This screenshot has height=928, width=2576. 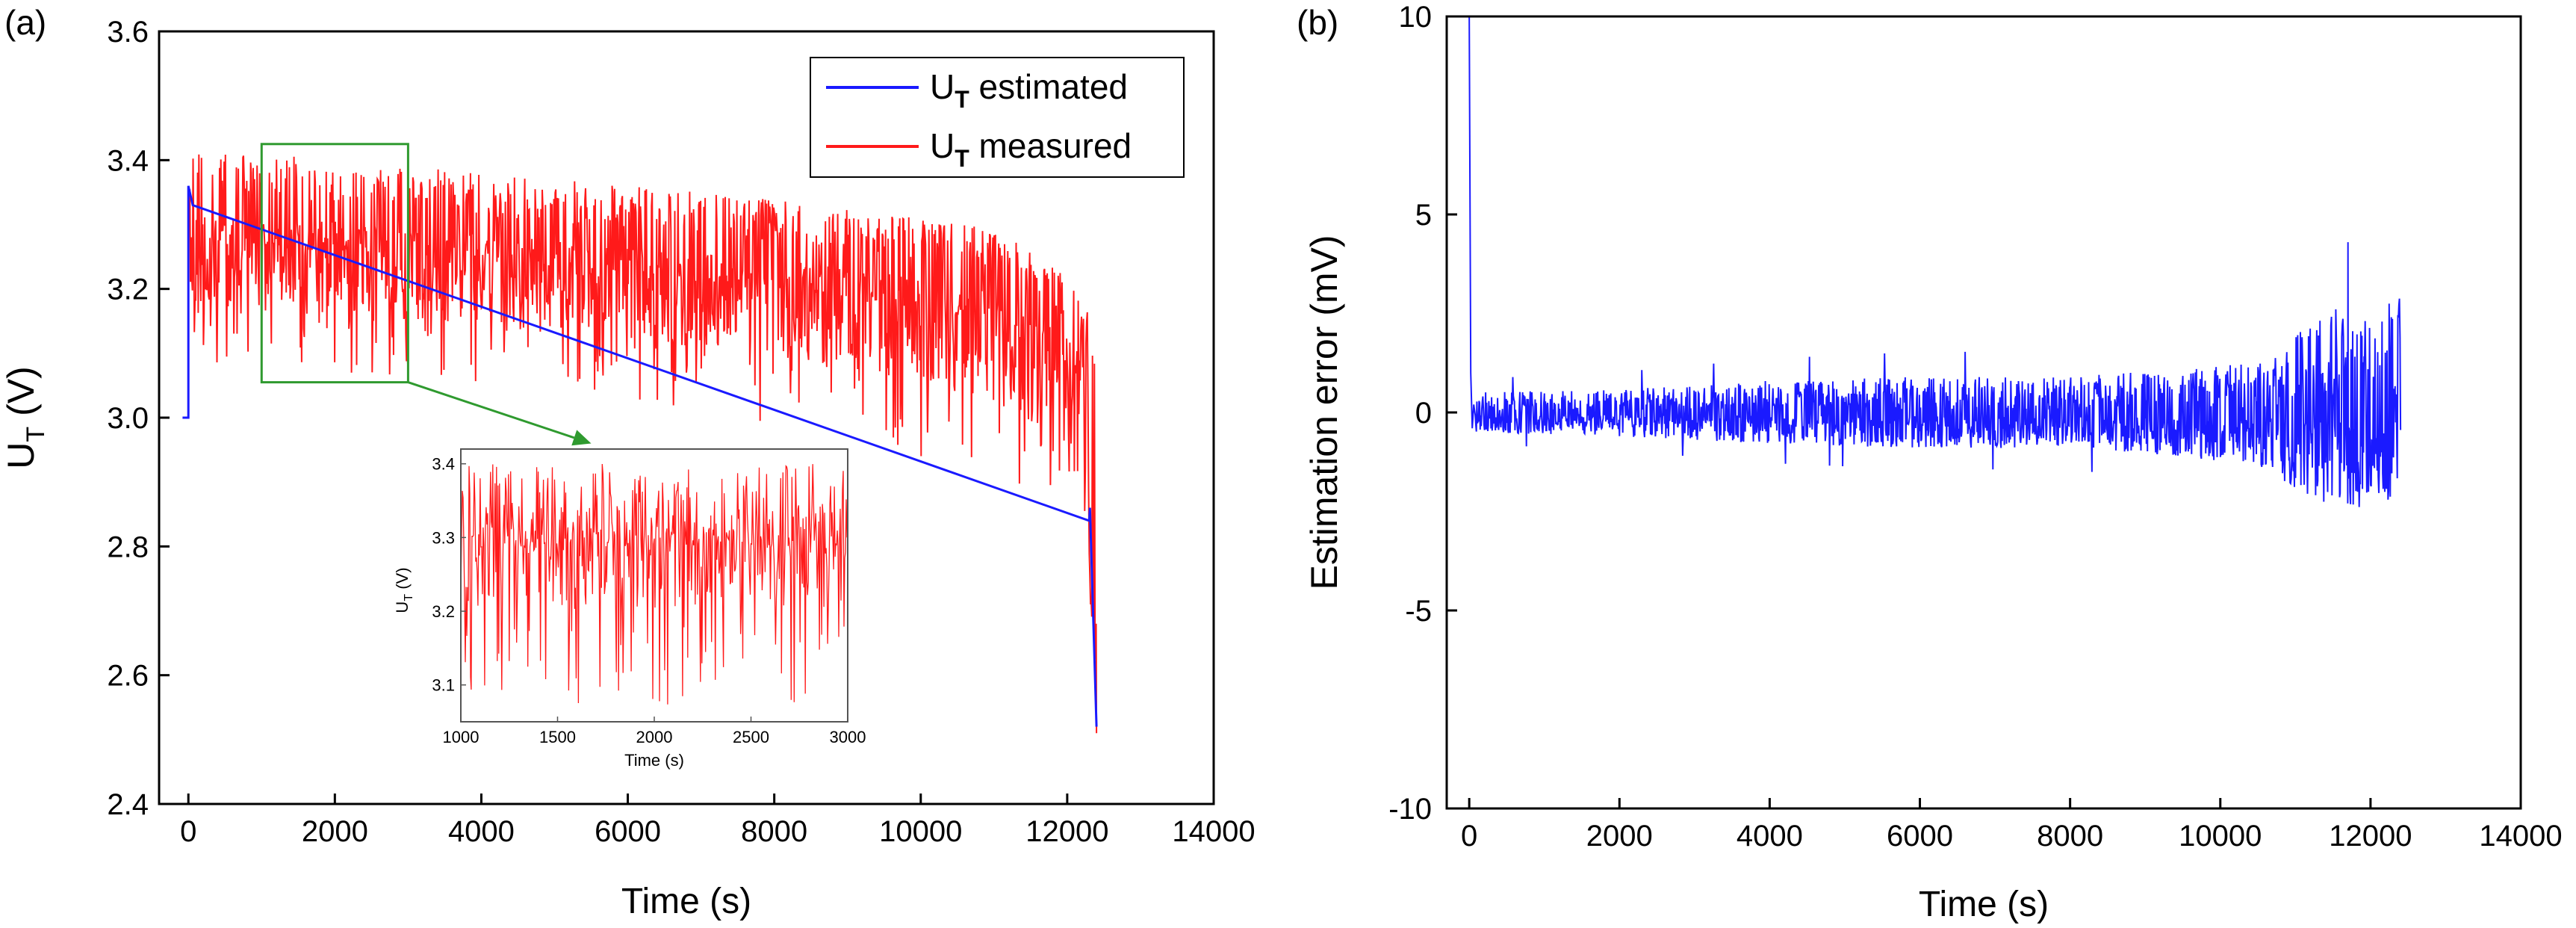 I want to click on panel-b-x-tick-label: 6000, so click(x=1920, y=837).